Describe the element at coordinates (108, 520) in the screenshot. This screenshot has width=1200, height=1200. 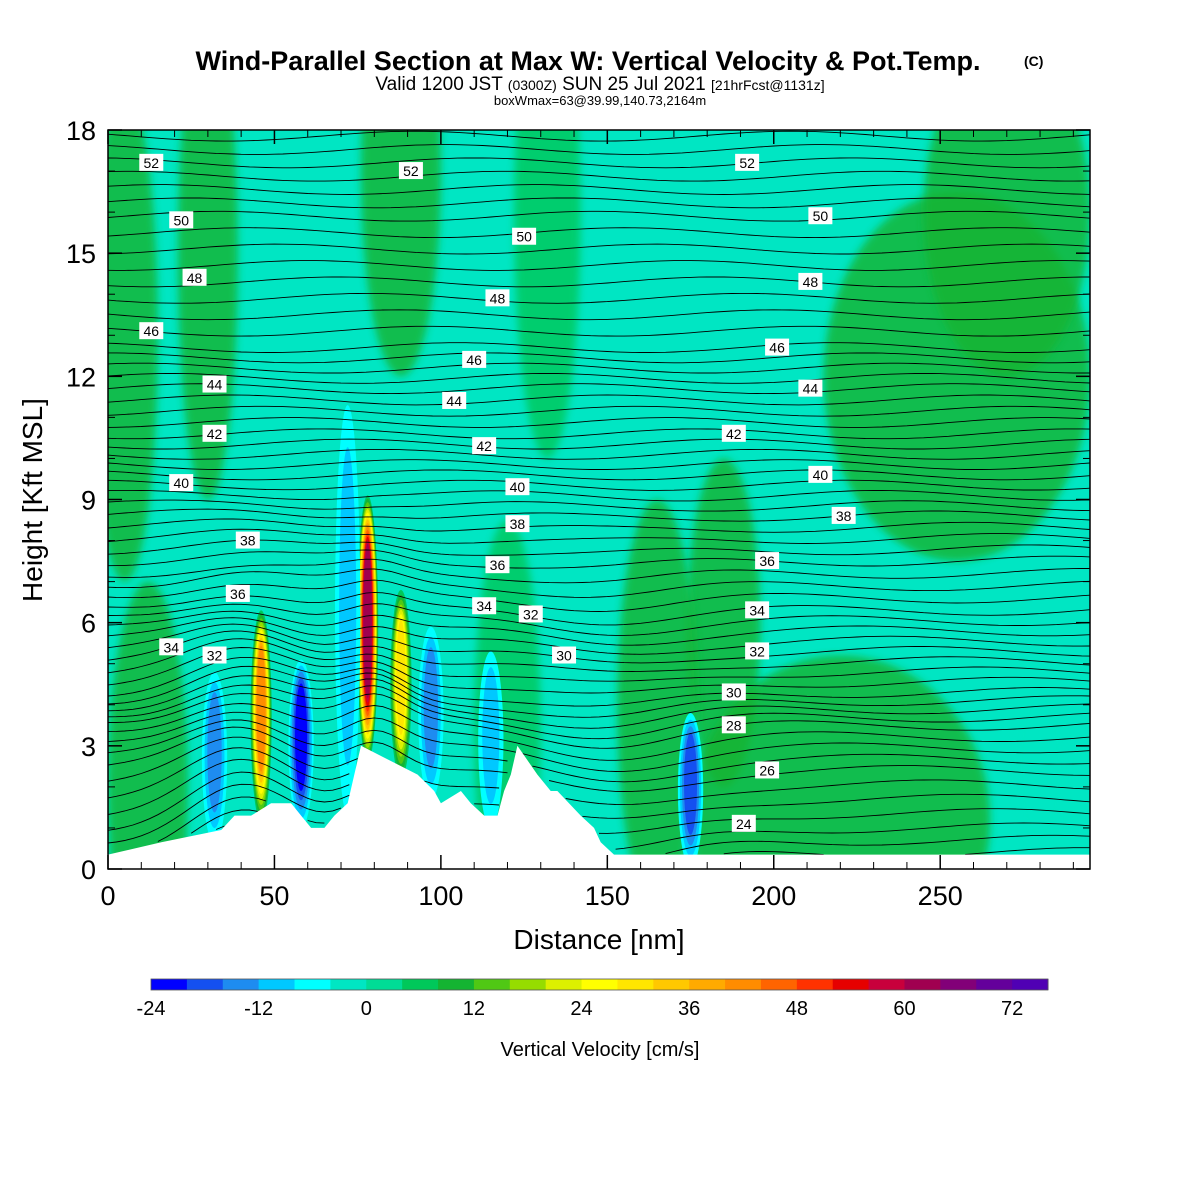
I see `x-tick: 0` at that location.